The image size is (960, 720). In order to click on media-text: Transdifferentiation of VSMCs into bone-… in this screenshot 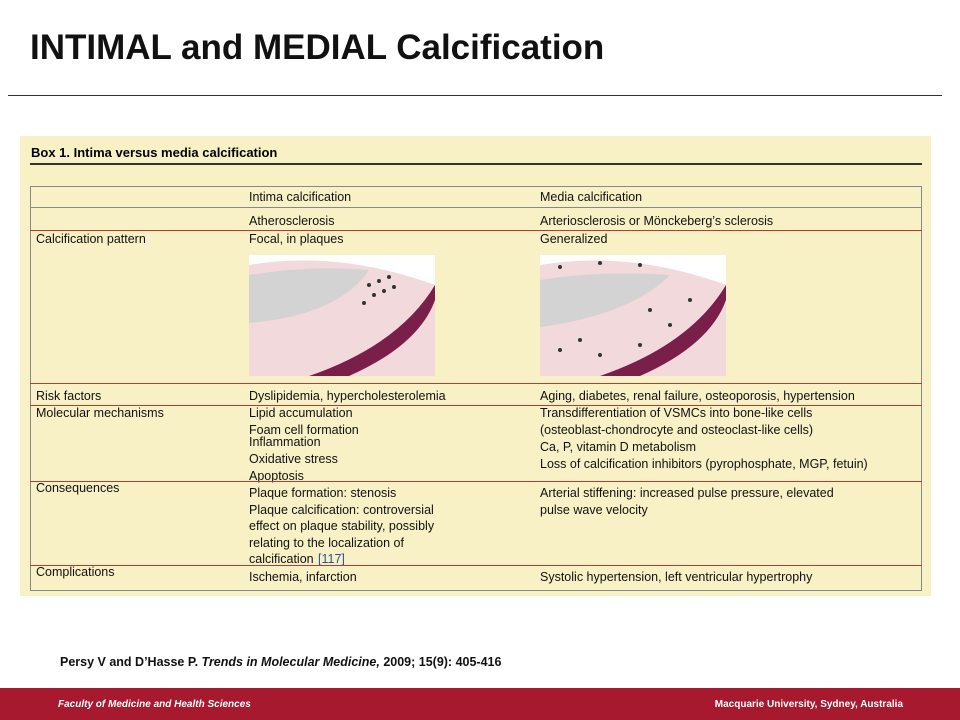, I will do `click(676, 413)`.